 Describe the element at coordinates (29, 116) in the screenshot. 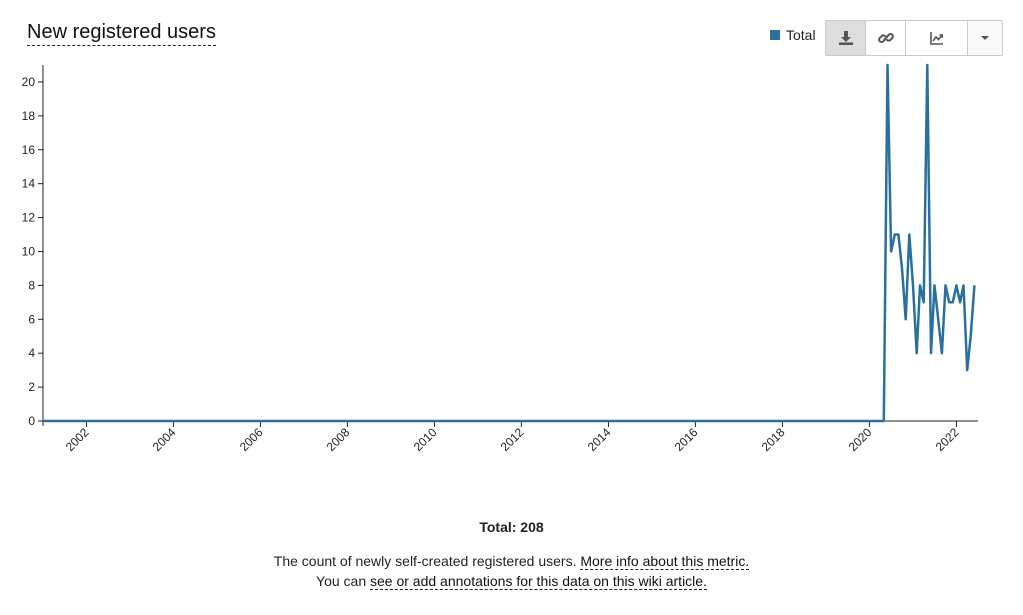

I see `y-tick-label: 18` at that location.